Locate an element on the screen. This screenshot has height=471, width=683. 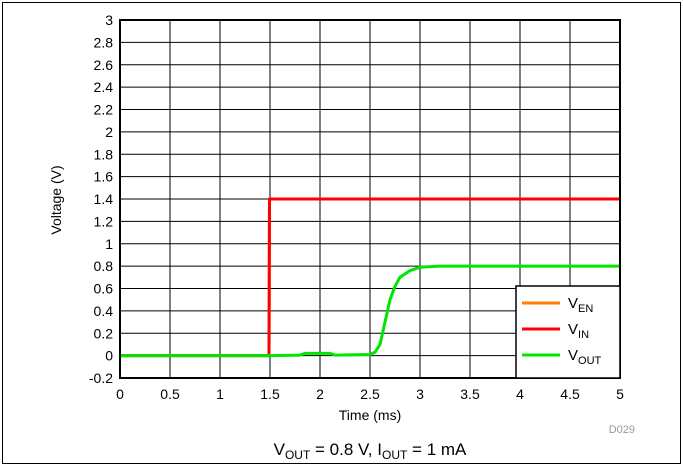
y-tick-label: 2 is located at coordinates (109, 132).